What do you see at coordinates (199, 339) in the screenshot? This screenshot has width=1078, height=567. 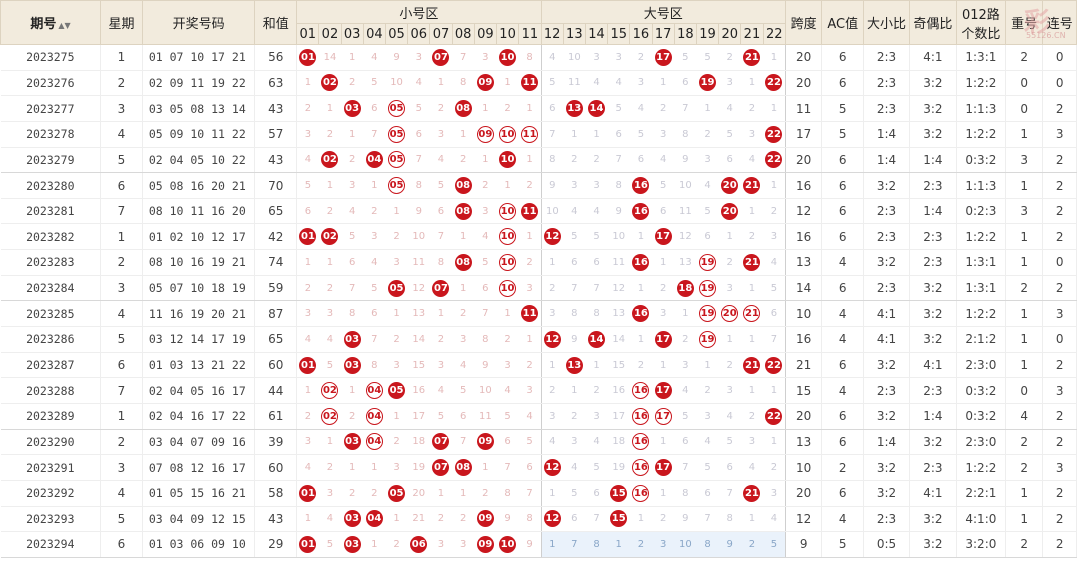 I see `draw-numbers-cell: 03 12 14 17 19` at bounding box center [199, 339].